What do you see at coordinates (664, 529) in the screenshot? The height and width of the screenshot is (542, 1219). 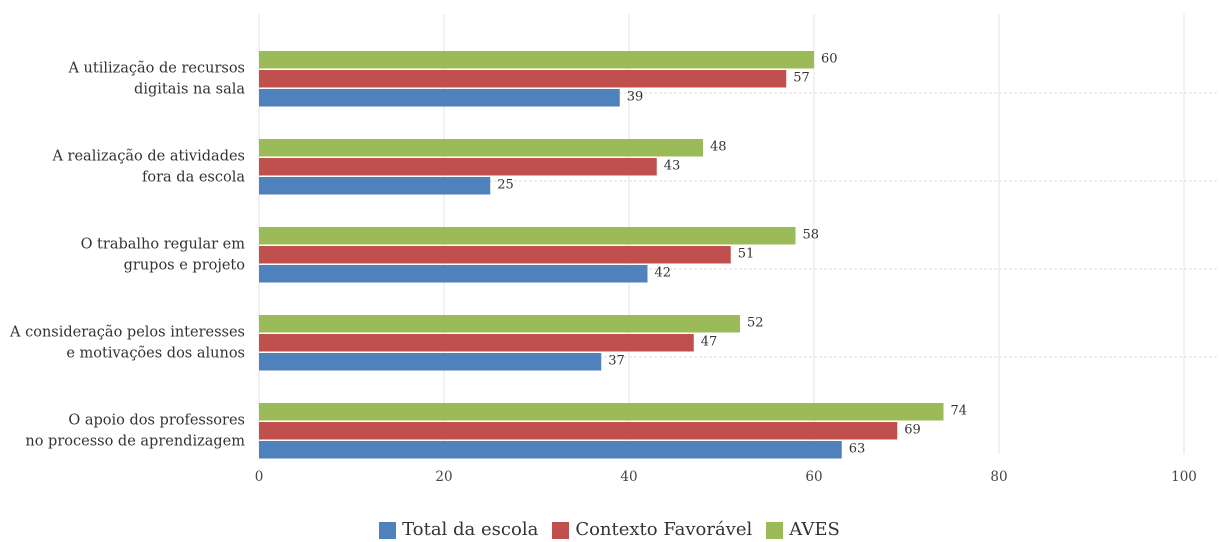 I see `legend-label-contexto: Contexto Favorável` at bounding box center [664, 529].